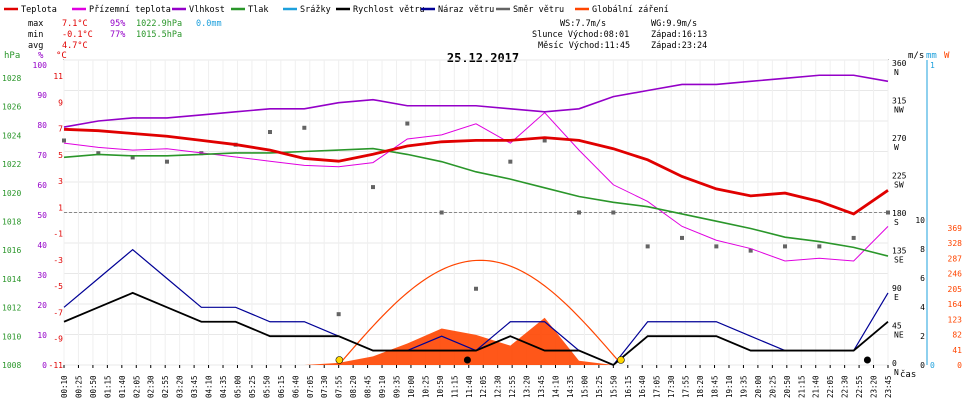 Image resolution: width=966 pixels, height=400 pixels. Describe the element at coordinates (310, 386) in the screenshot. I see `time-tick-label: 07:05` at that location.